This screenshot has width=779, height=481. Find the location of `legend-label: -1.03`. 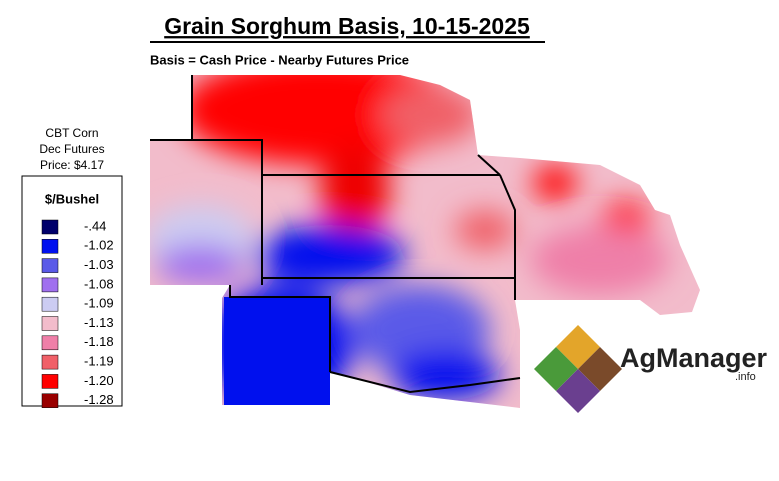

legend-label: -1.03 is located at coordinates (99, 264).